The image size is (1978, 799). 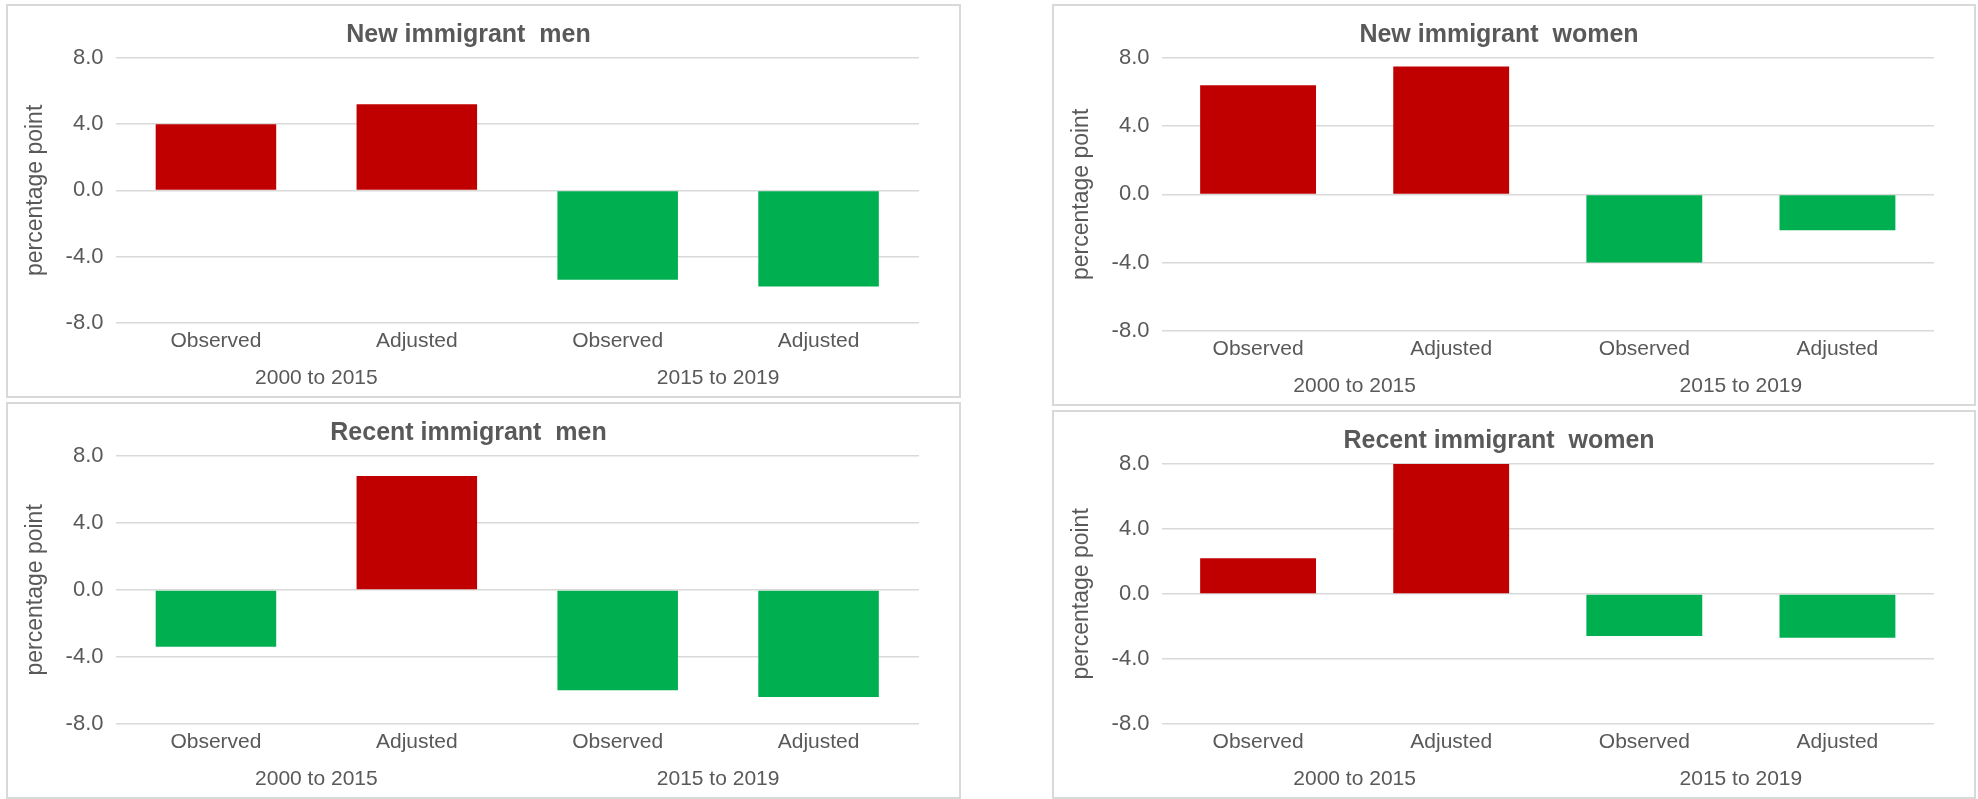 I want to click on chart-title: Recent immigrant women, so click(x=1499, y=438).